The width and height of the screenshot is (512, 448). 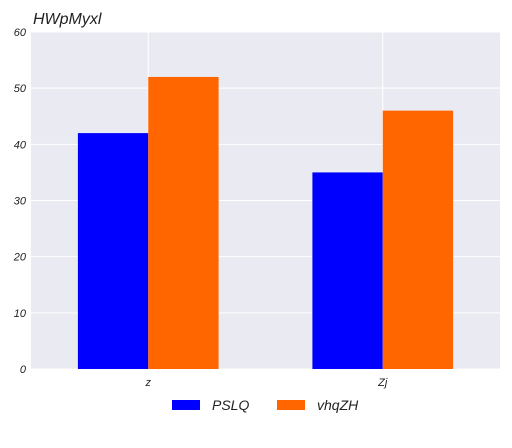 I want to click on y-tick-label: 10, so click(x=20, y=314).